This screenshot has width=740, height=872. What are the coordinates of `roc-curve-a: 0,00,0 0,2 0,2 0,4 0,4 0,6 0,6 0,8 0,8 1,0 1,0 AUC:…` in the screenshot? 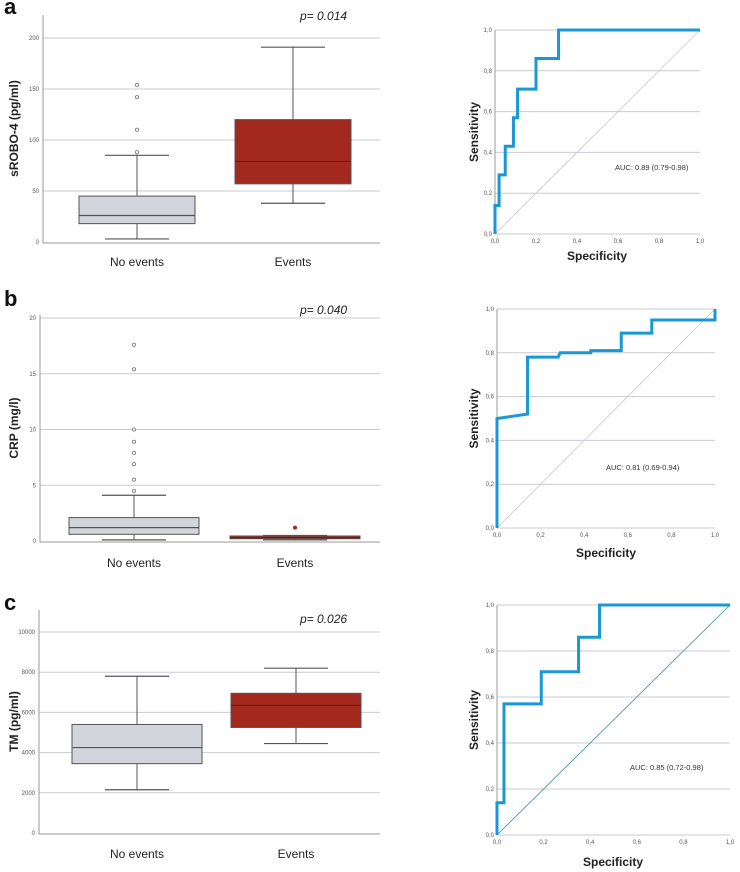 It's located at (586, 145).